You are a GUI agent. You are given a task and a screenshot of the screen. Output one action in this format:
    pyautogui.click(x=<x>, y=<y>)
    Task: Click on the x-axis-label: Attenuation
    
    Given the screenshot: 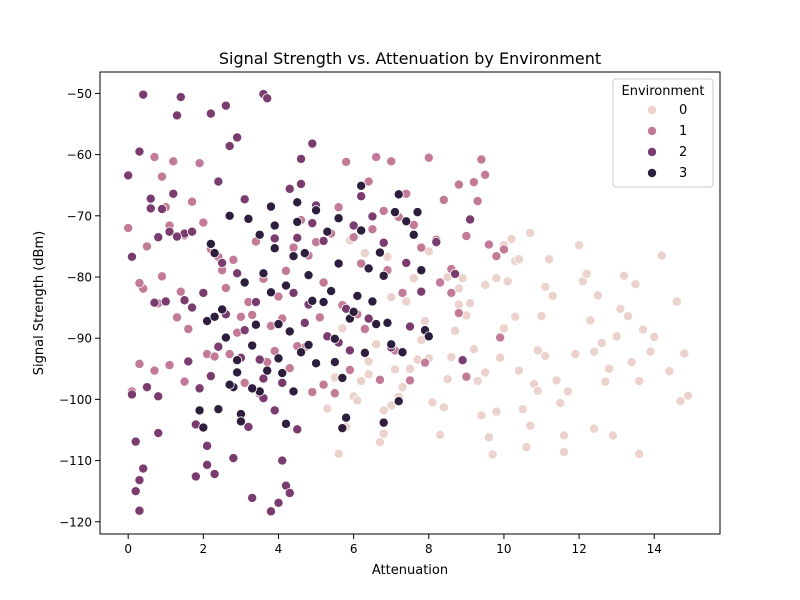 What is the action you would take?
    pyautogui.click(x=410, y=570)
    